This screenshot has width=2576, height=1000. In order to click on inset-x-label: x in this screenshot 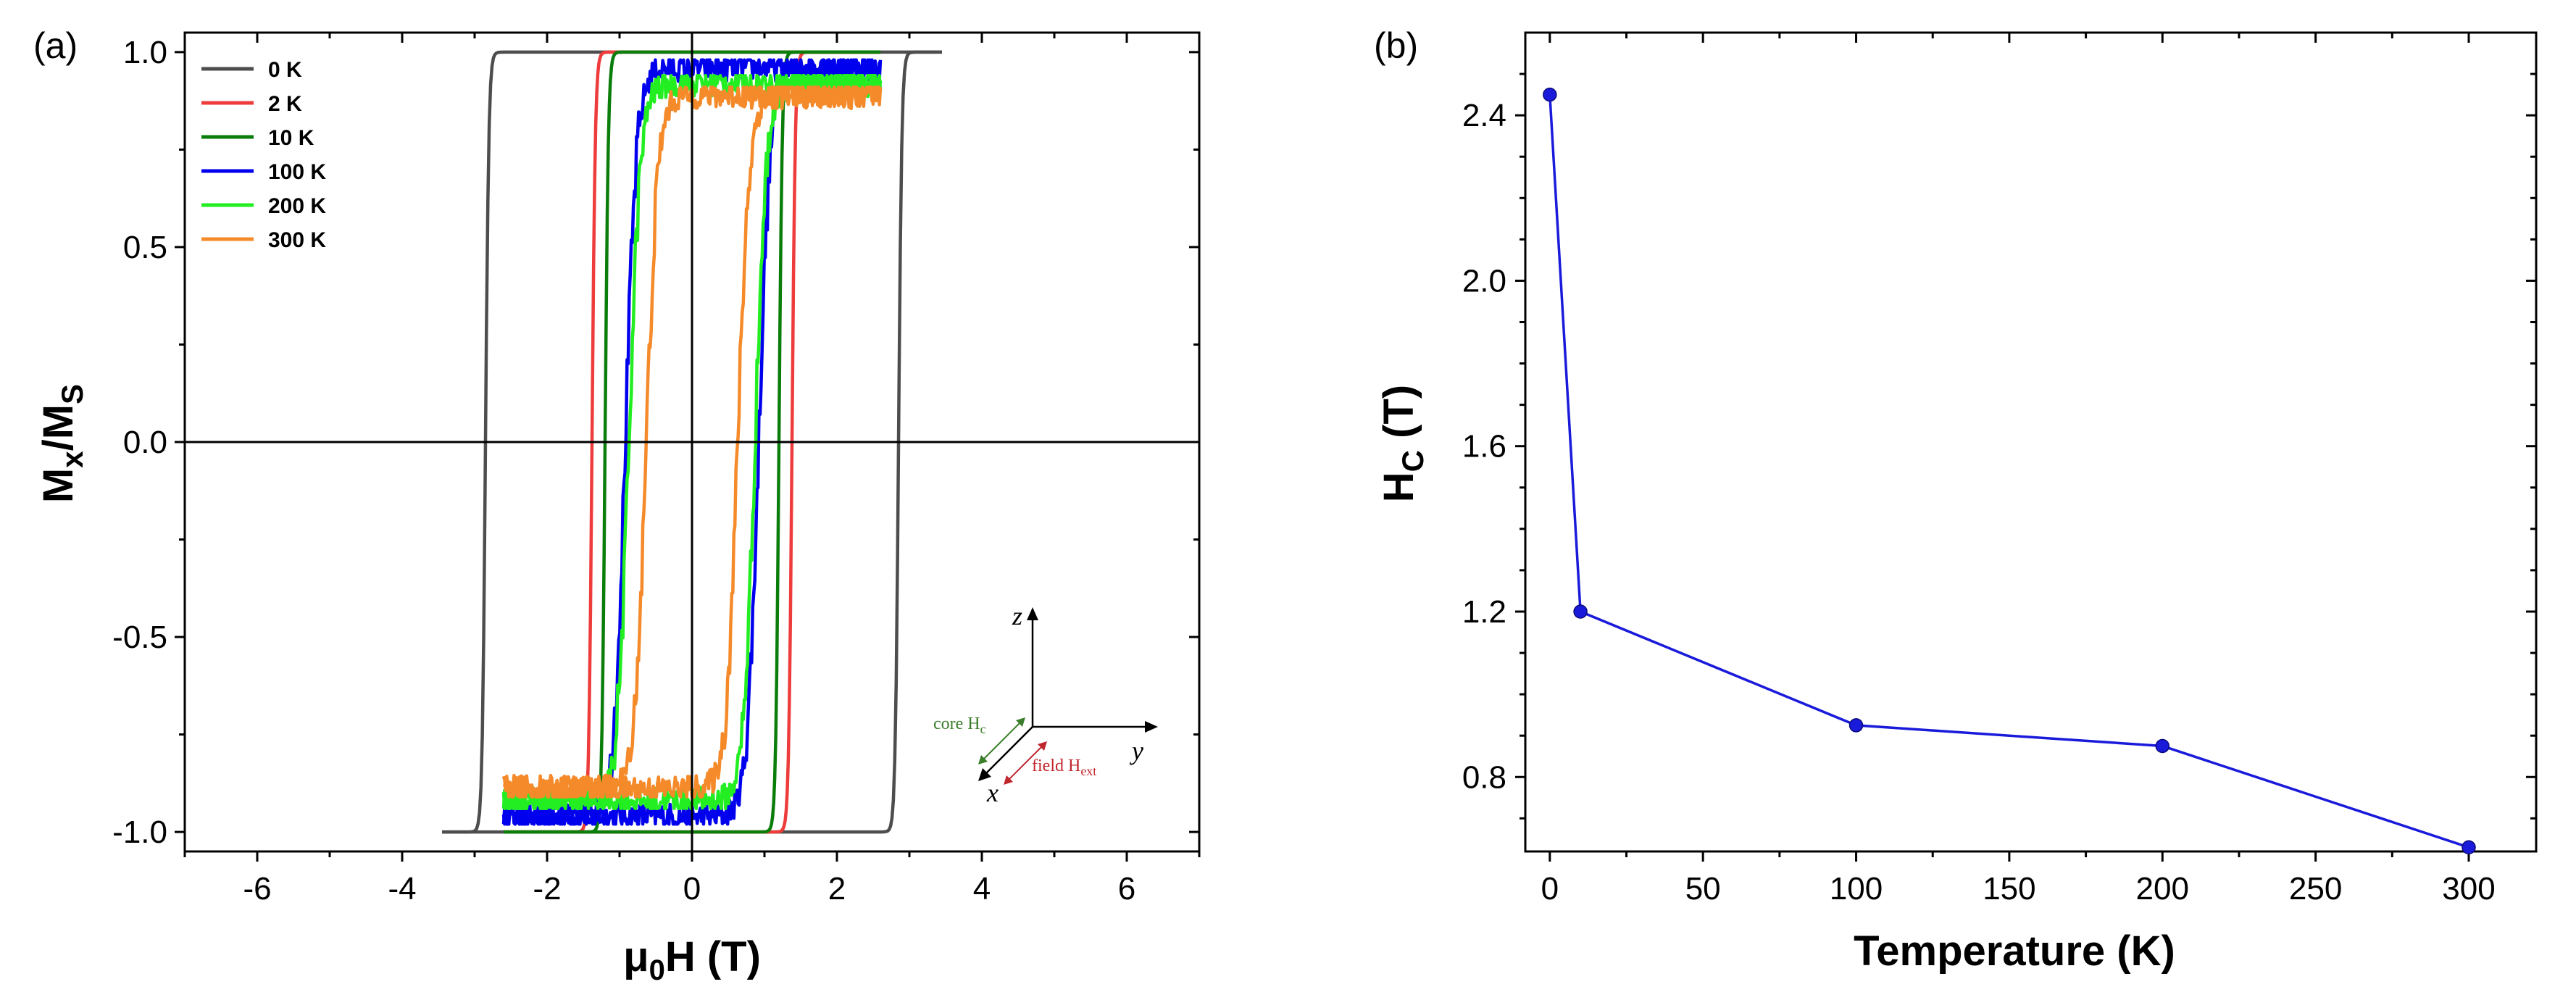, I will do `click(992, 792)`.